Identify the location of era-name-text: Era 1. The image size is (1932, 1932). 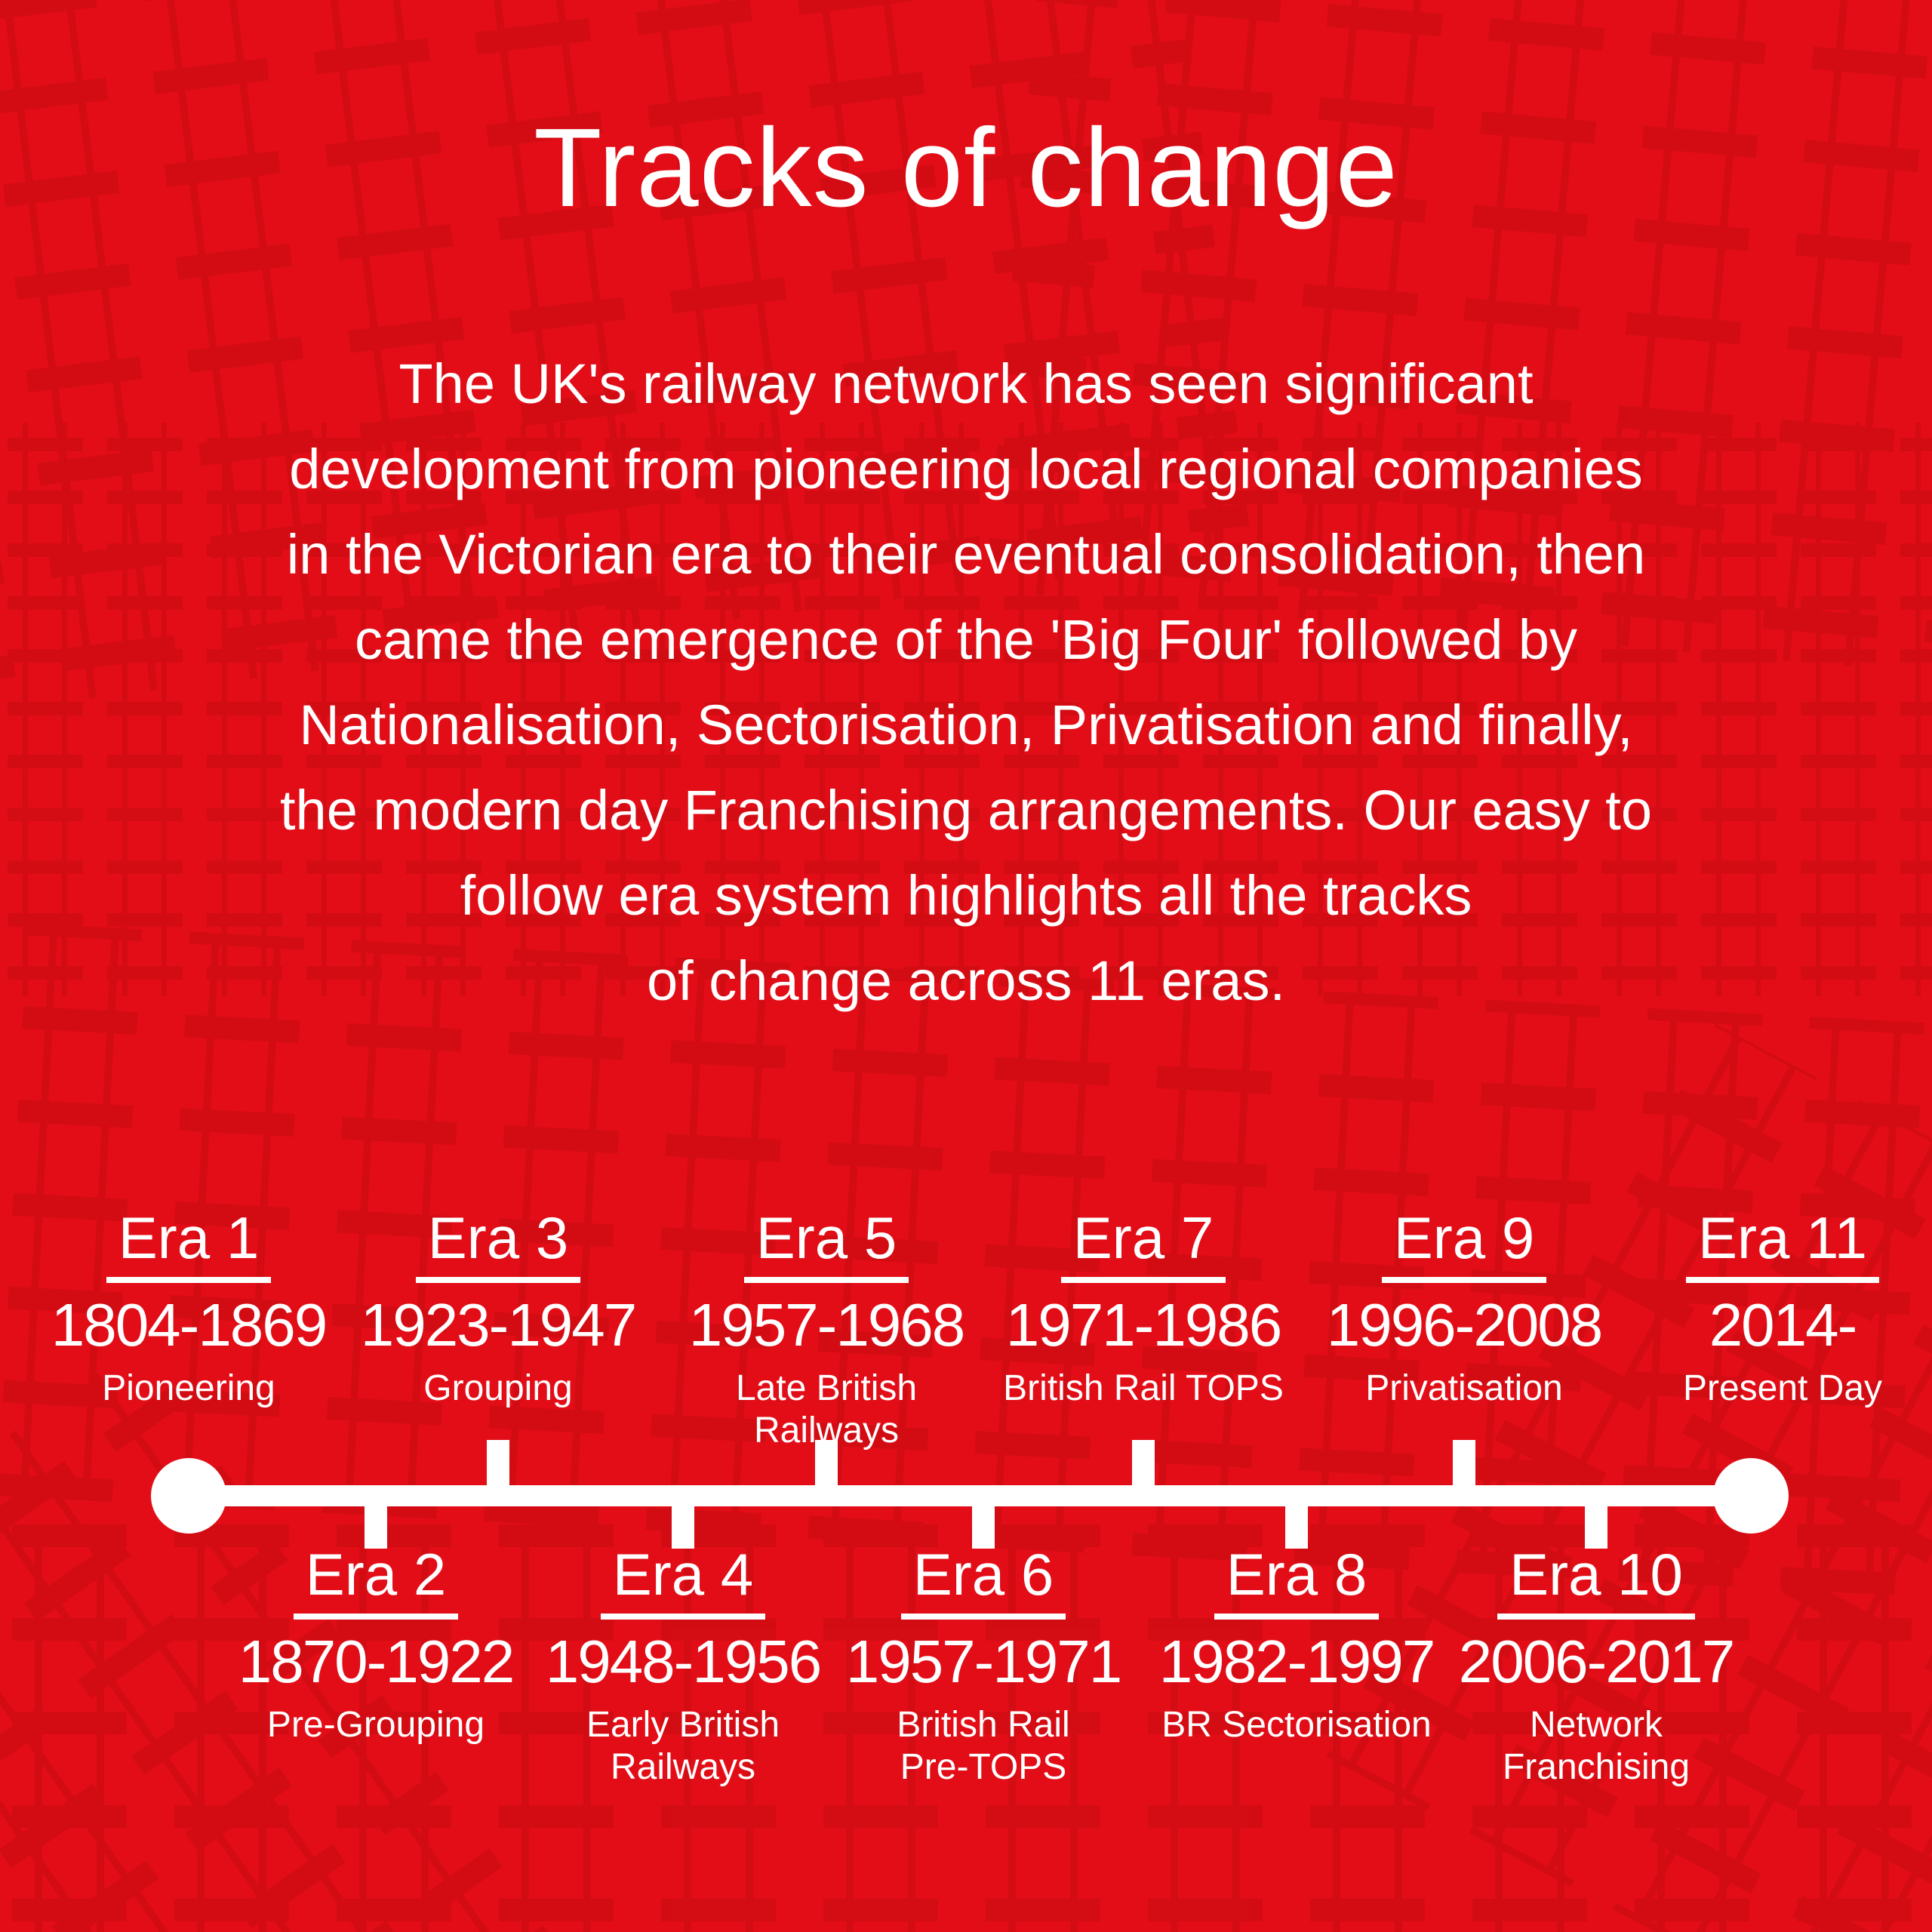
(189, 1245).